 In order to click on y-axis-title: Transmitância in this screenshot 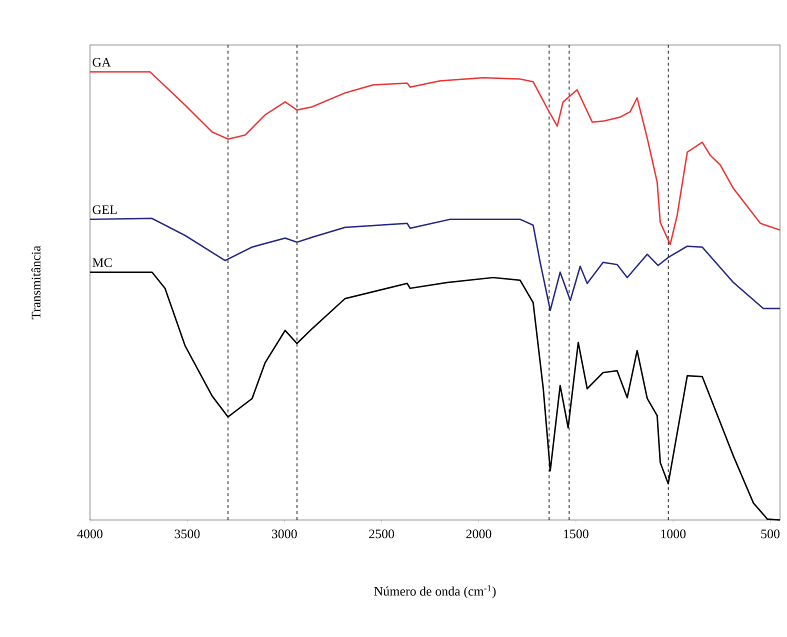, I will do `click(35, 283)`.